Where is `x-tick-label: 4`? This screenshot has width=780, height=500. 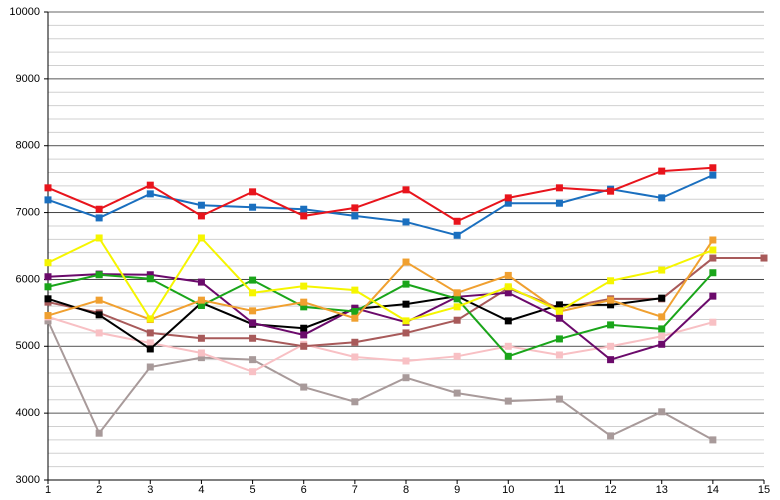 x-tick-label: 4 is located at coordinates (201, 490).